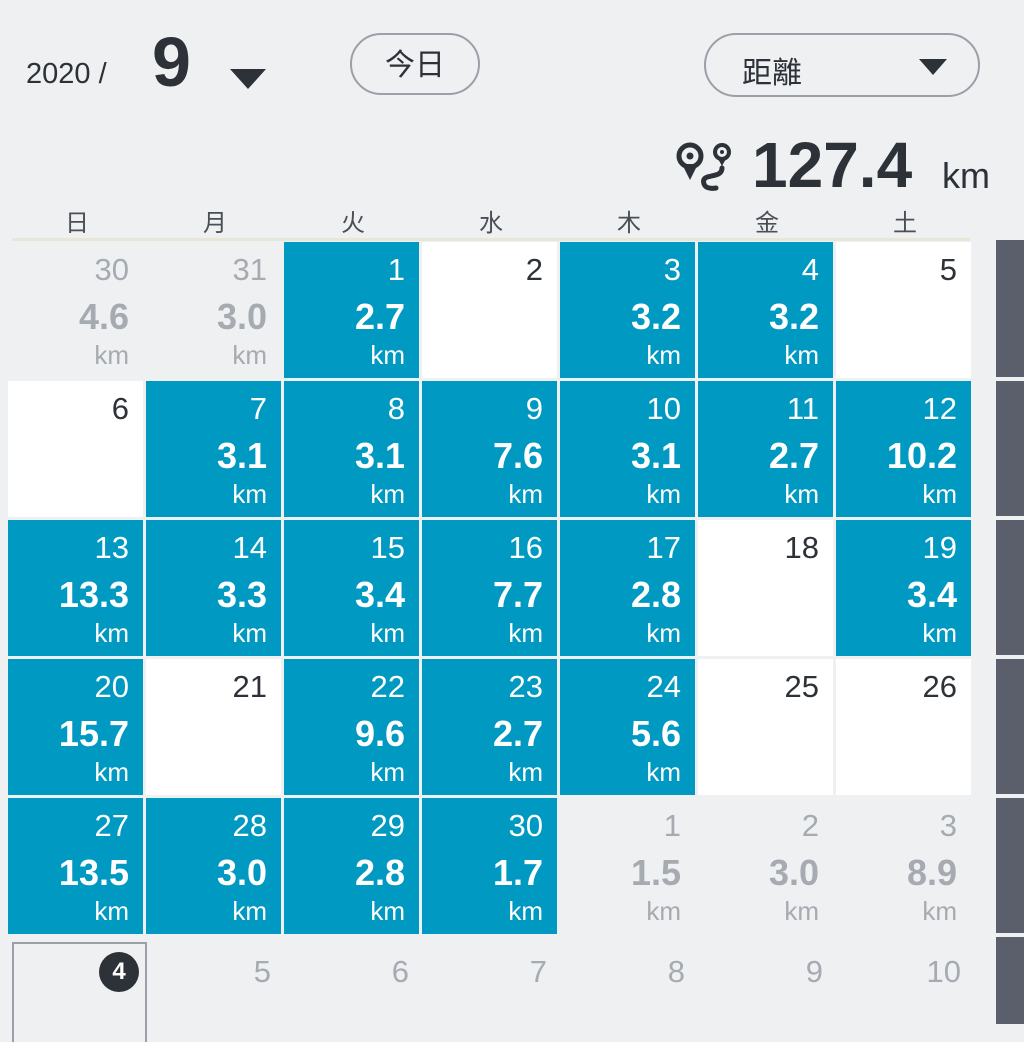 The image size is (1024, 1042). What do you see at coordinates (249, 547) in the screenshot?
I see `day-number: 14` at bounding box center [249, 547].